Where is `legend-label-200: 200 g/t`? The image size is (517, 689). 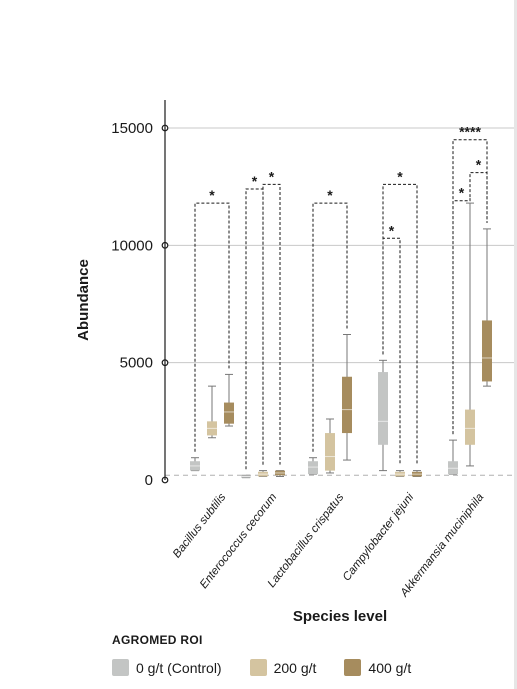 legend-label-200: 200 g/t is located at coordinates (295, 667).